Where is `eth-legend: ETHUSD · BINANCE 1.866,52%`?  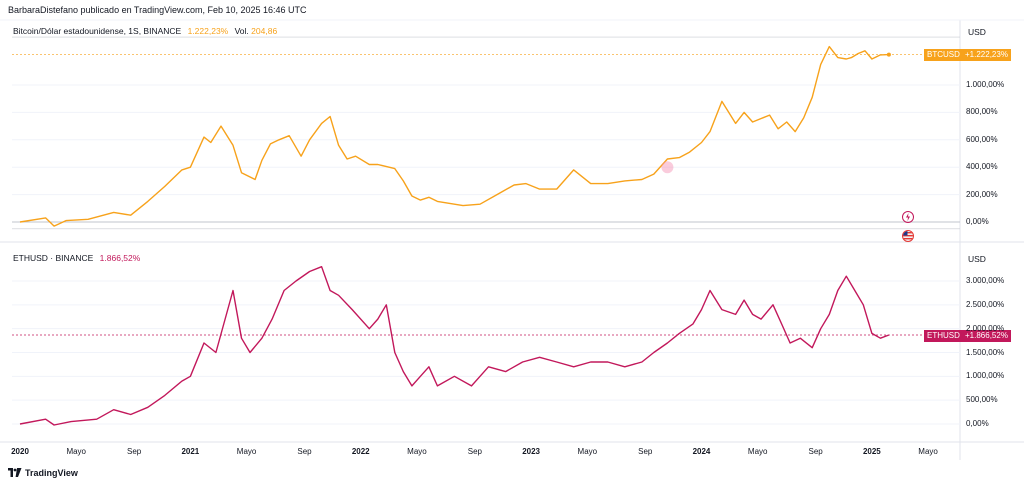
eth-legend: ETHUSD · BINANCE 1.866,52% is located at coordinates (76, 258).